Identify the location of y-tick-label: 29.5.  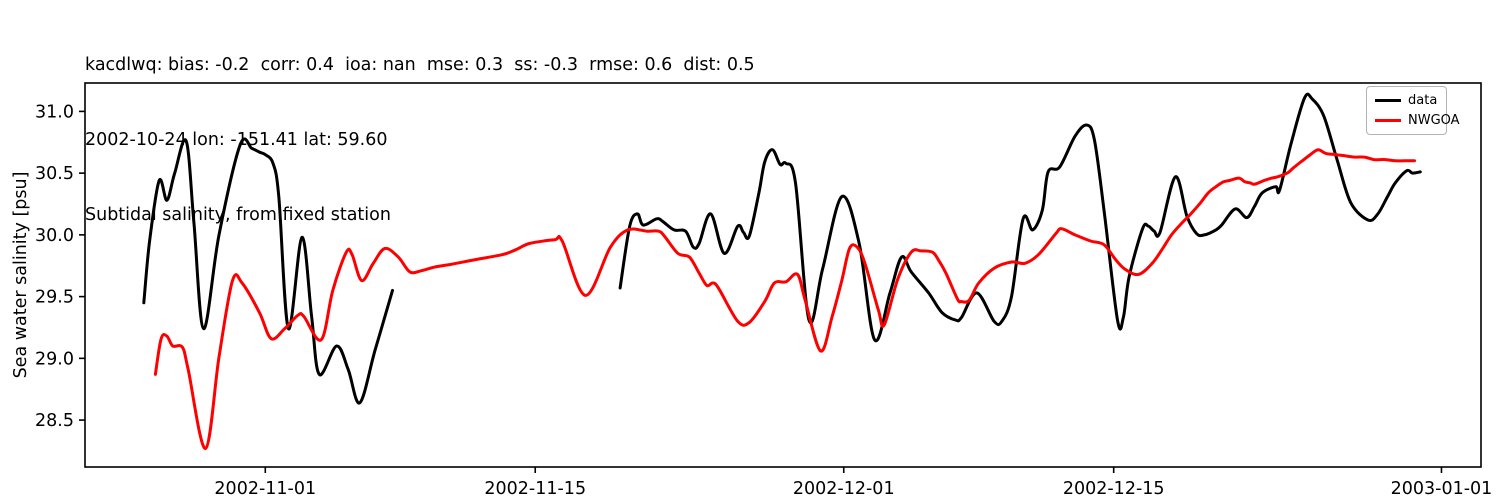
(54, 298).